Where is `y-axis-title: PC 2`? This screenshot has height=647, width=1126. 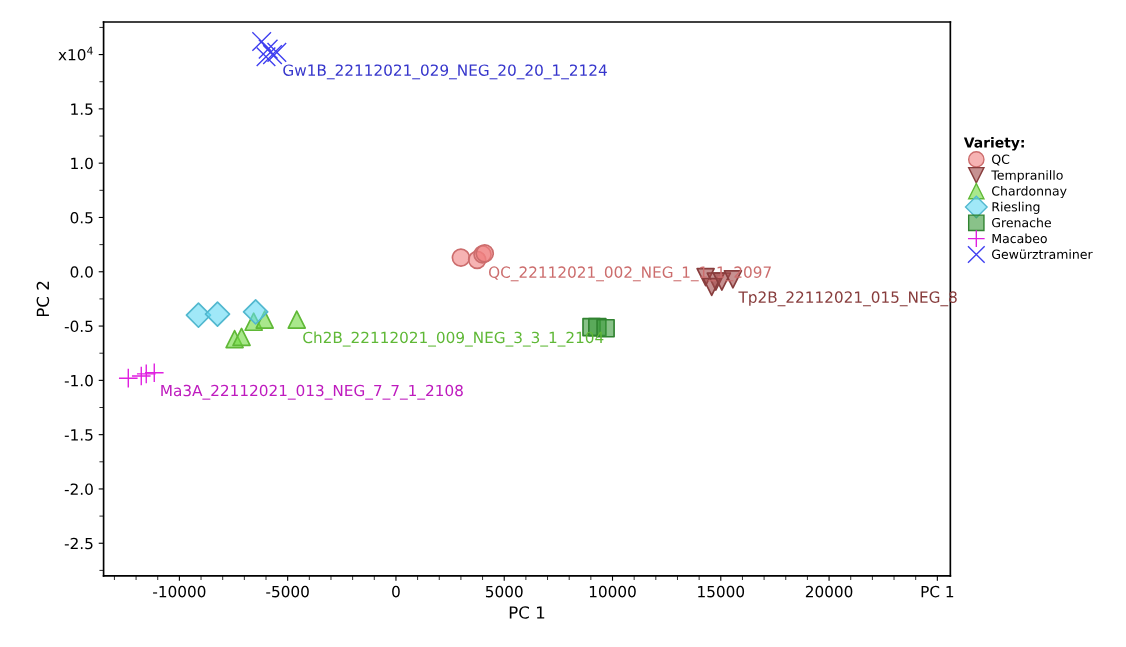 y-axis-title: PC 2 is located at coordinates (43, 299).